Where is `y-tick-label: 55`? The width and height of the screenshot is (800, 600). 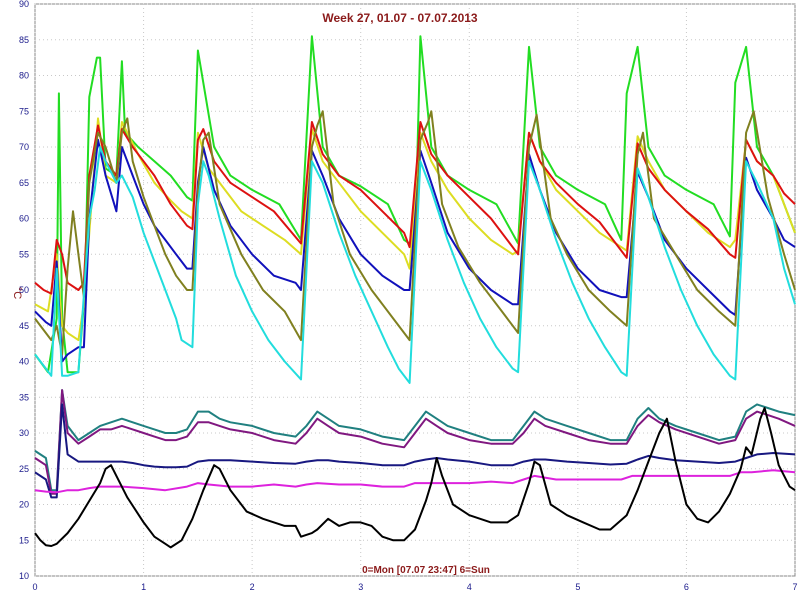
y-tick-label: 55 is located at coordinates (24, 254).